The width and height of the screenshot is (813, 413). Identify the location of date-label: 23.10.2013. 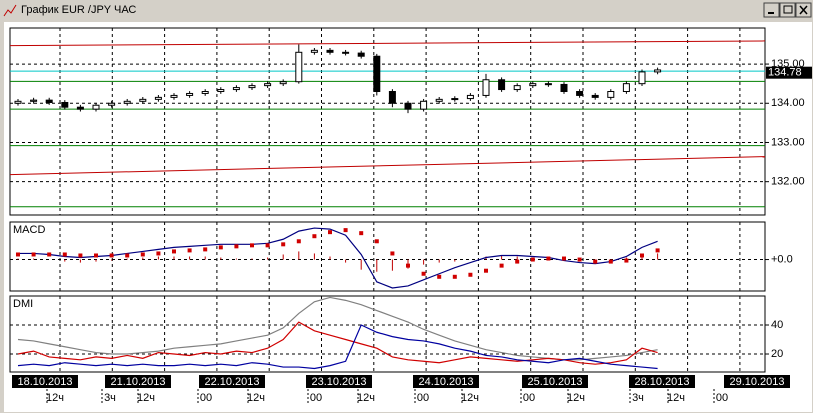
(338, 382).